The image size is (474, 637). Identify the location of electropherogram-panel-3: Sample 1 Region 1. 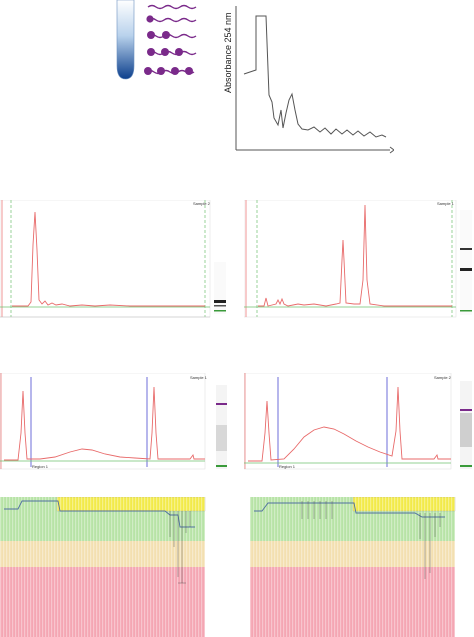
(114, 423).